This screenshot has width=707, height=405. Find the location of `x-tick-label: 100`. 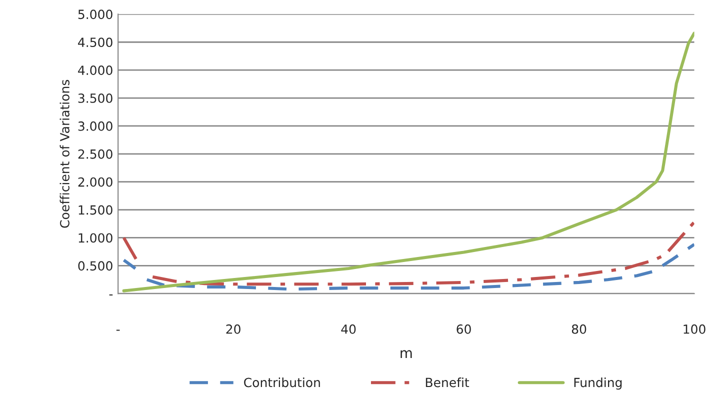

x-tick-label: 100 is located at coordinates (695, 329).